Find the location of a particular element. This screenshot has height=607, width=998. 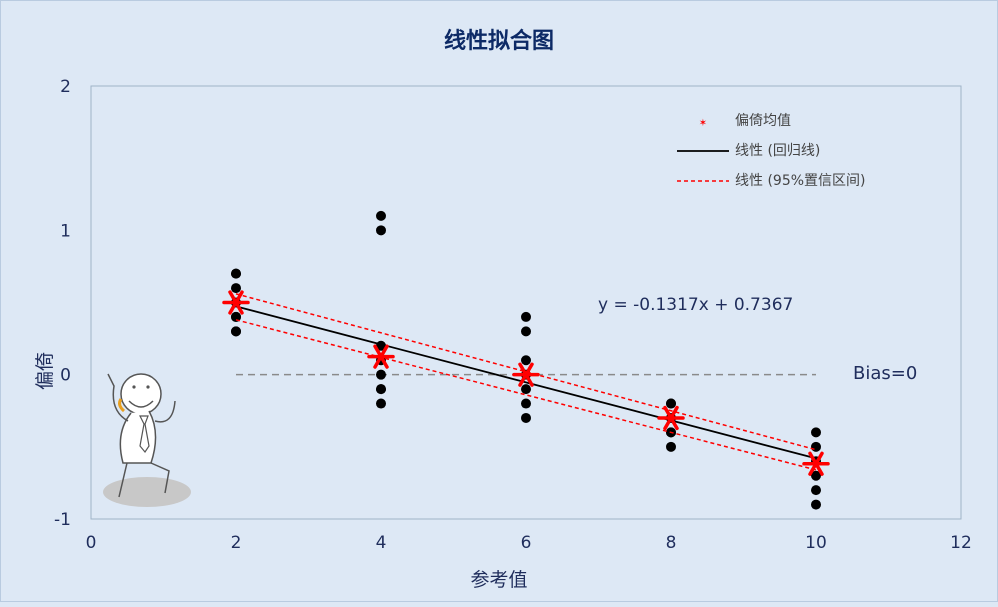

x-tick-label: 6 is located at coordinates (526, 543).